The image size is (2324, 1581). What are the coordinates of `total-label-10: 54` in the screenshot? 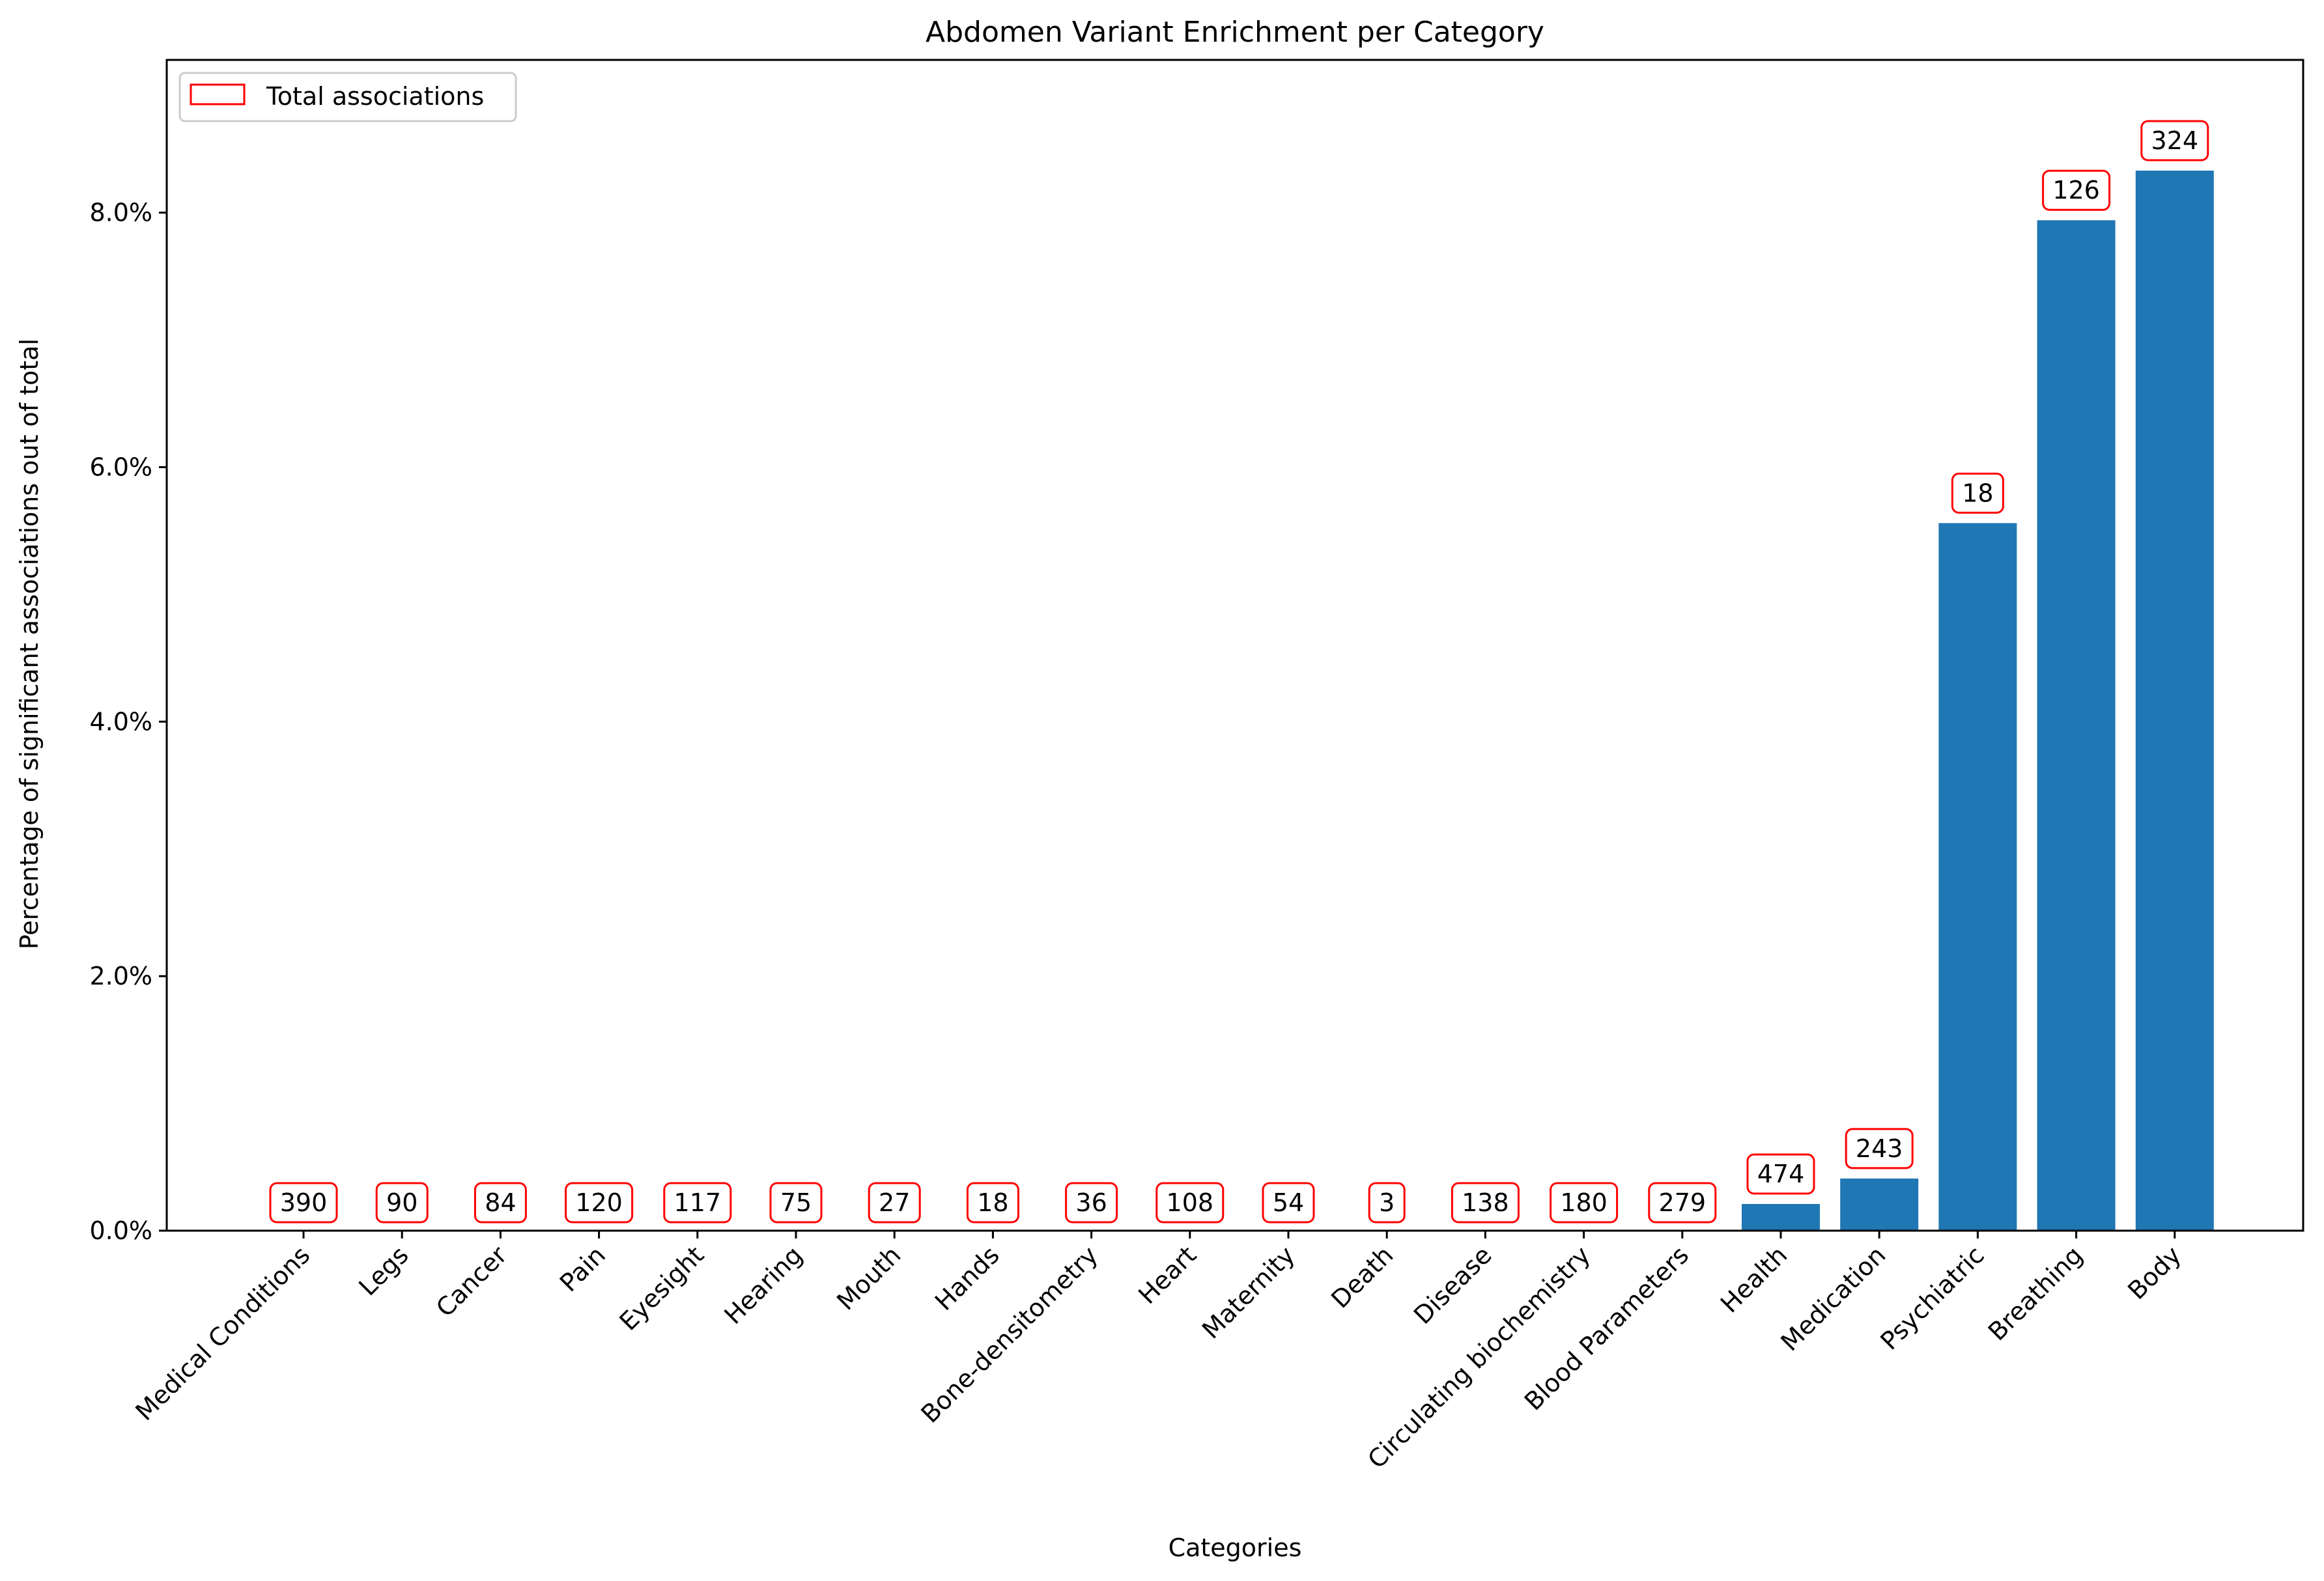 It's located at (1288, 1202).